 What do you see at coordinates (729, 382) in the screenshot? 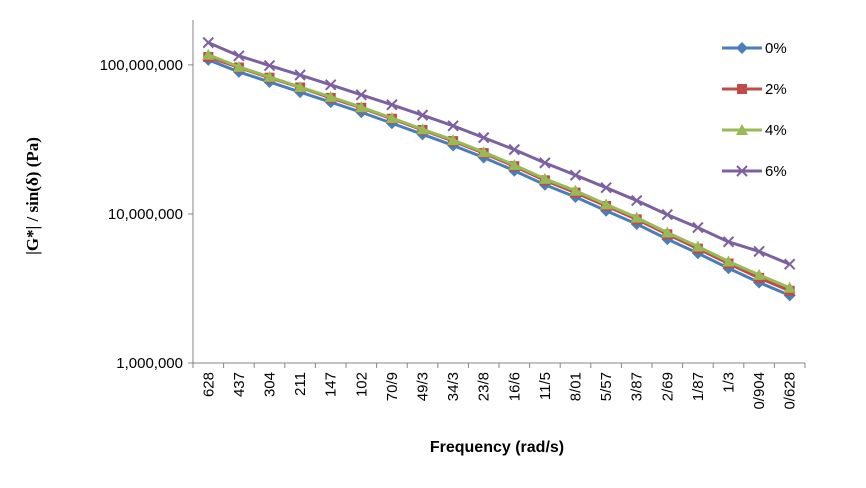
I see `x-tick-label: 1/3` at bounding box center [729, 382].